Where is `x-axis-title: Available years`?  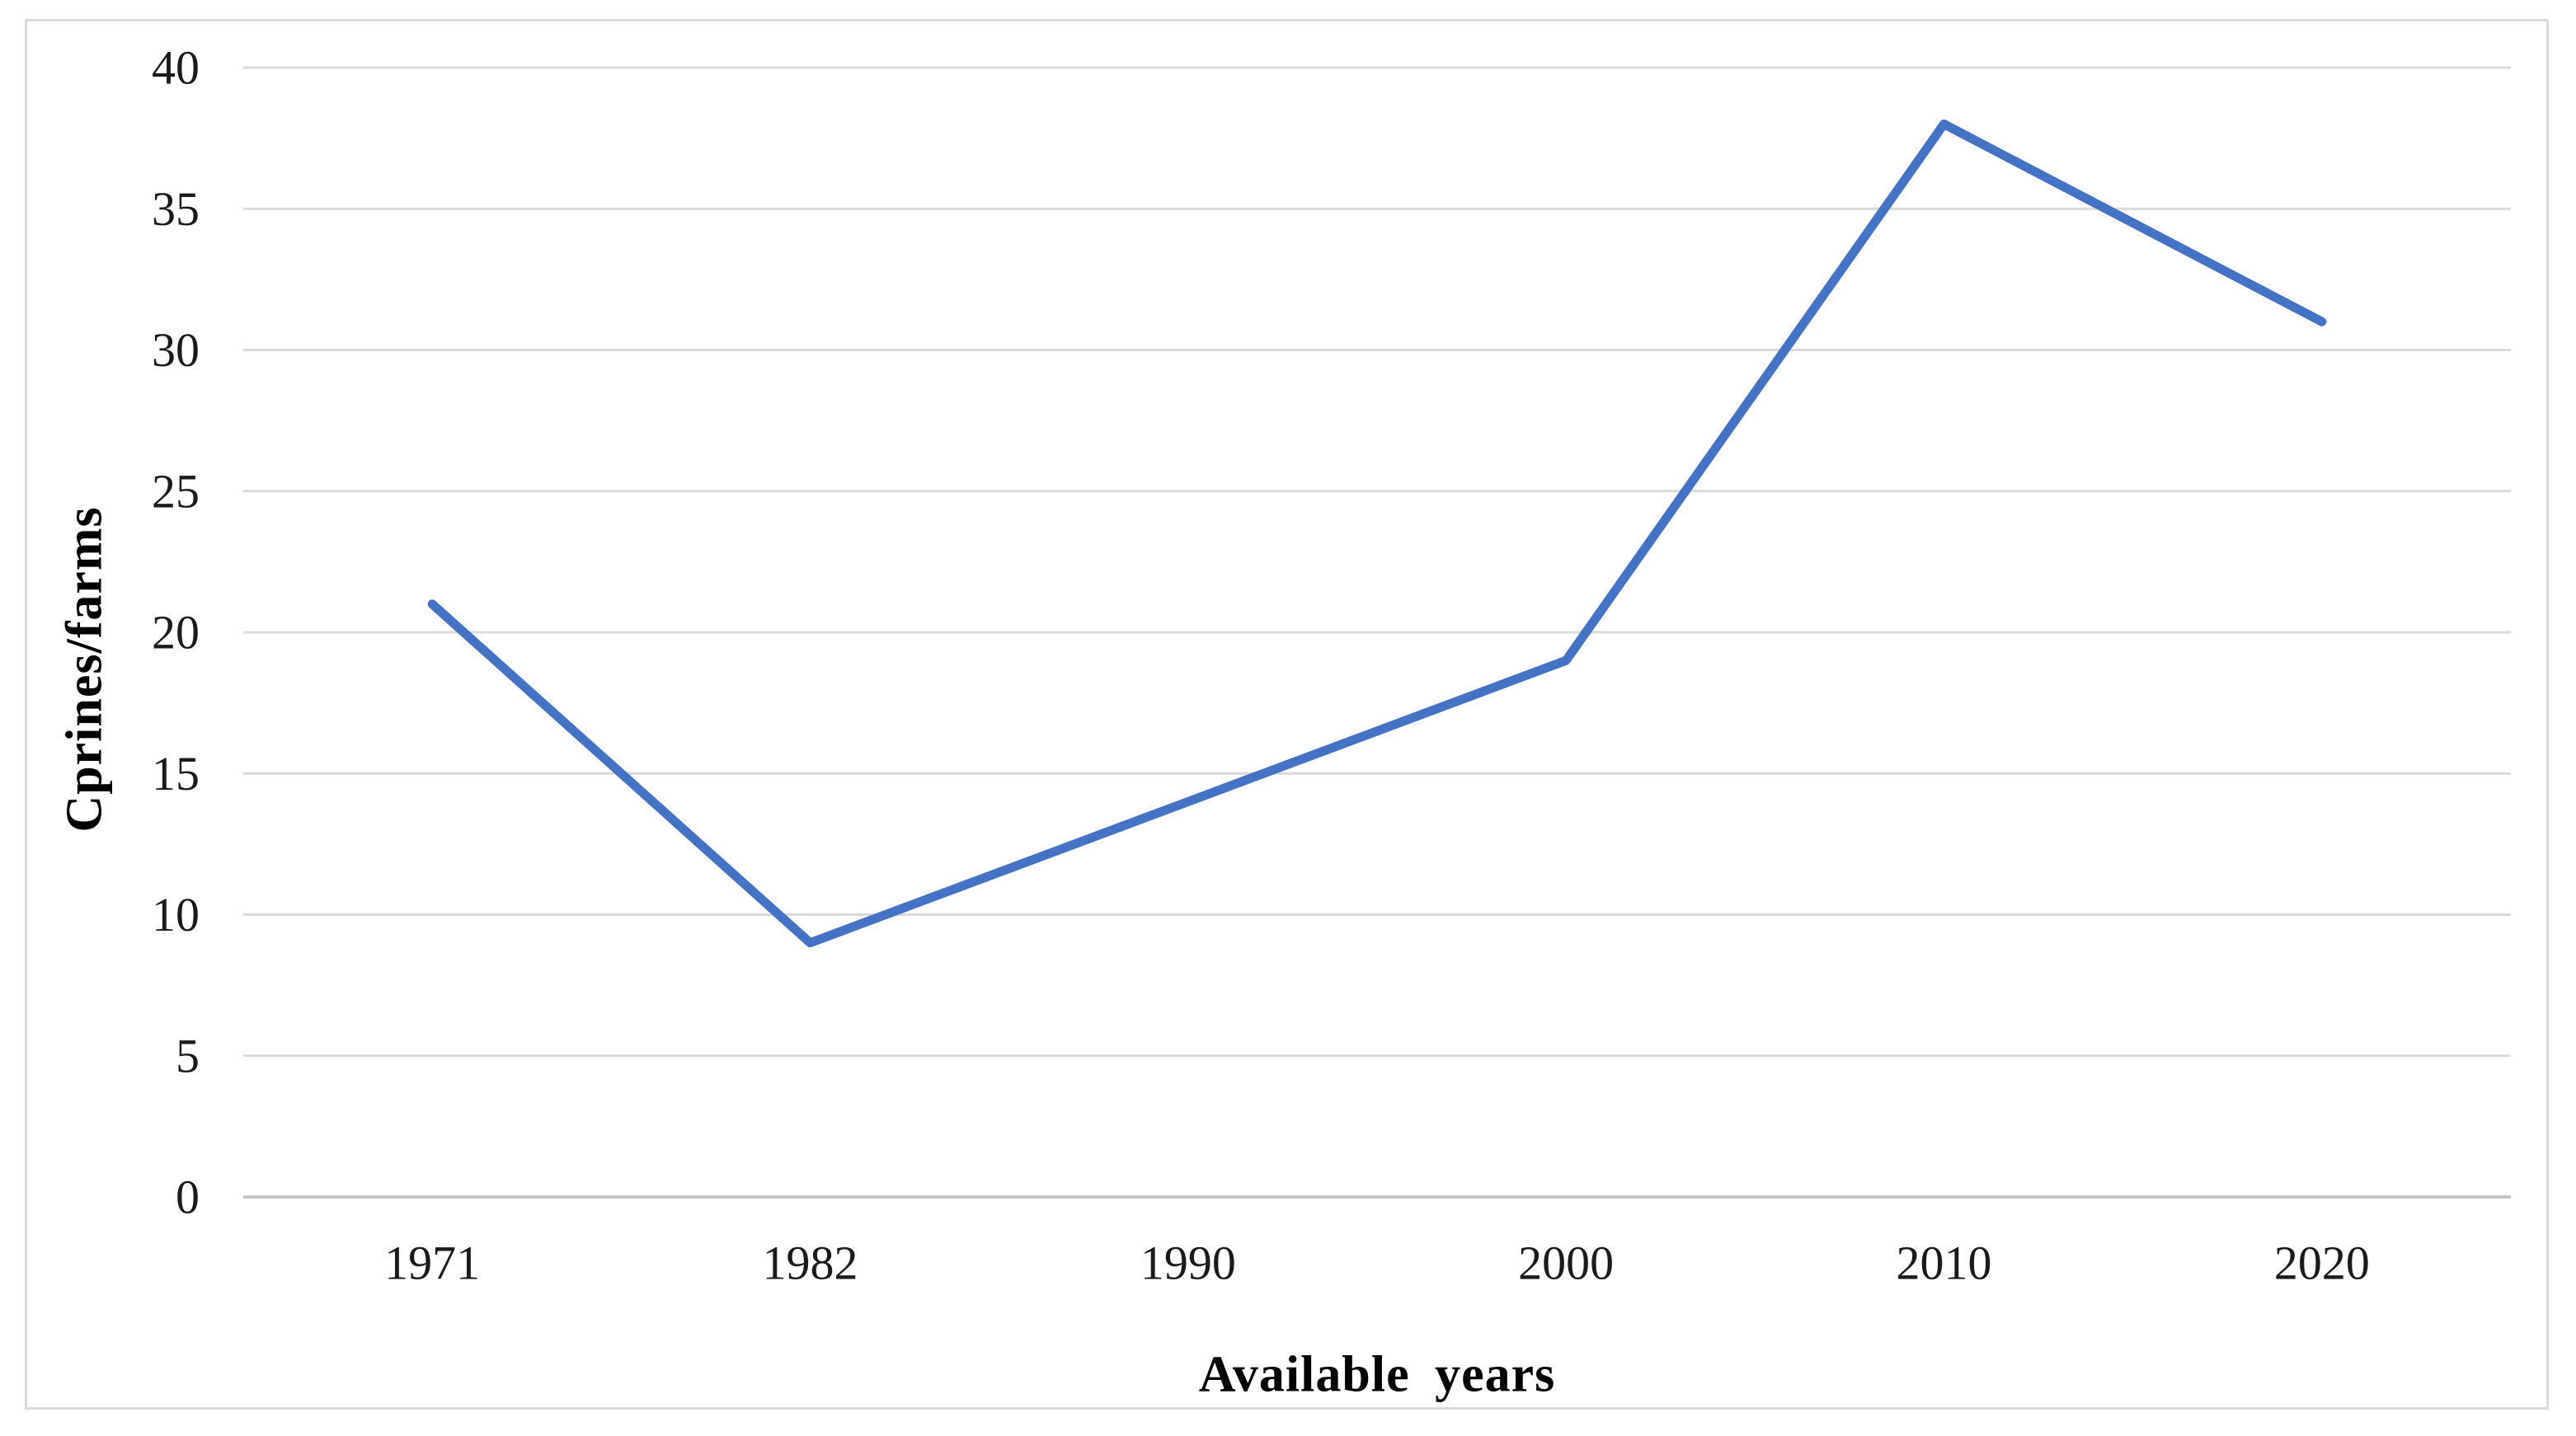 x-axis-title: Available years is located at coordinates (1377, 1374).